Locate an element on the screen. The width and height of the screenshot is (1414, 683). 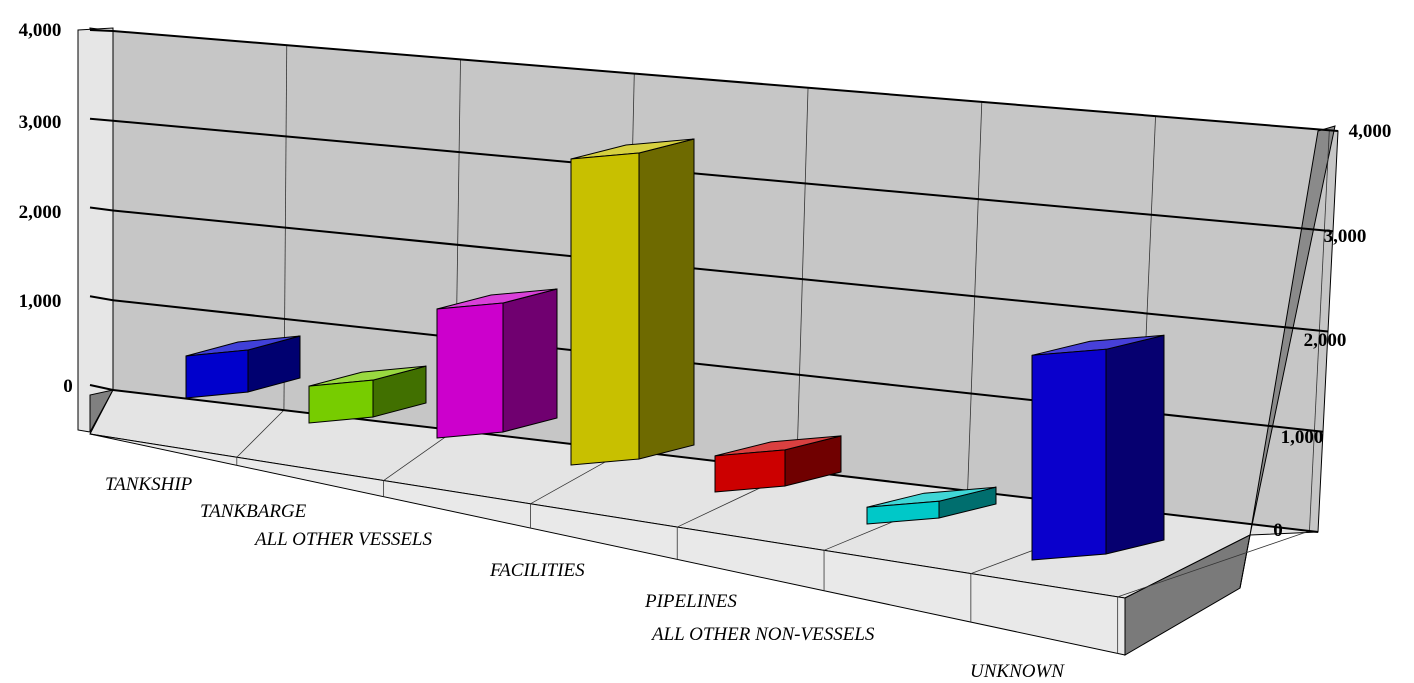
left-y-axis: 0 1,000 2,000 3,000 4,000 is located at coordinates (46, 208).